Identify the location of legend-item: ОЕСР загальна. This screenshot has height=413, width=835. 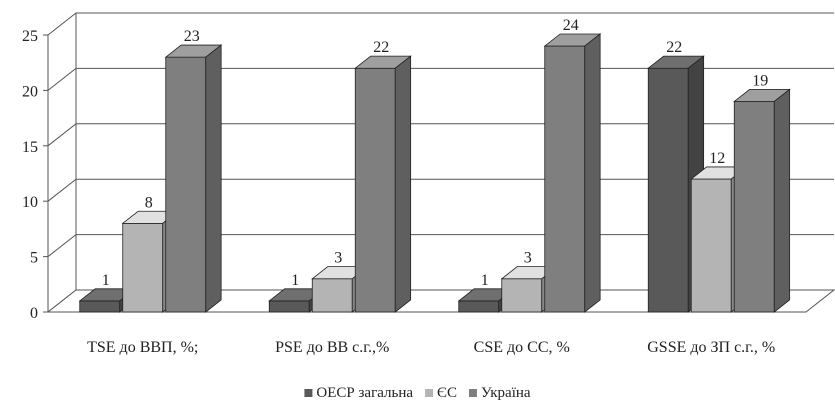
(358, 393).